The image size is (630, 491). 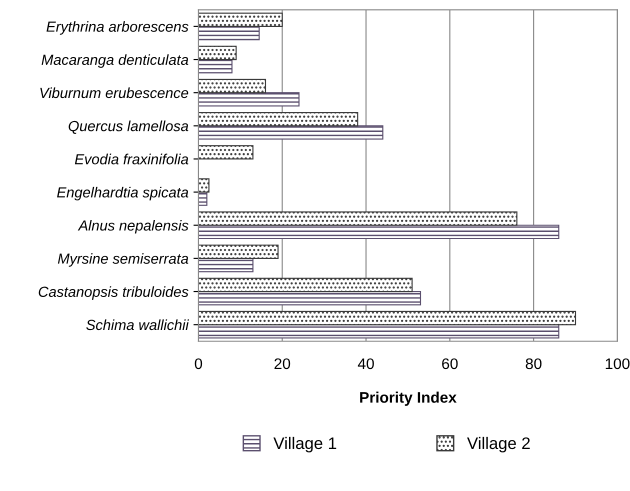 I want to click on y-tick-label: Castanopsis tribuloides, so click(x=113, y=293).